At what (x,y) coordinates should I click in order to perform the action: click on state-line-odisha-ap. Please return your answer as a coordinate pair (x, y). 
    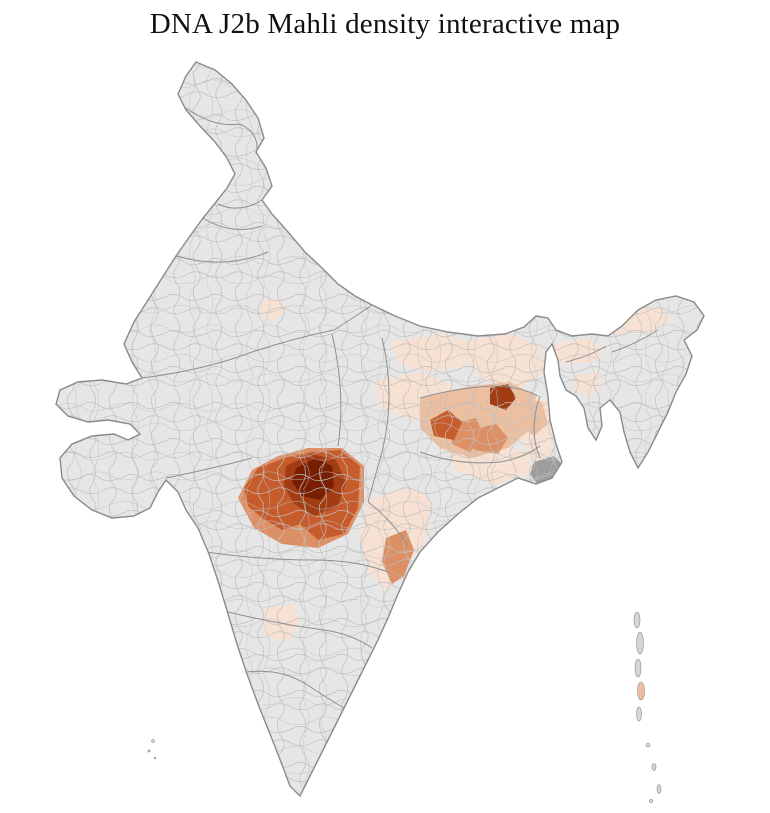
    Looking at the image, I should click on (388, 524).